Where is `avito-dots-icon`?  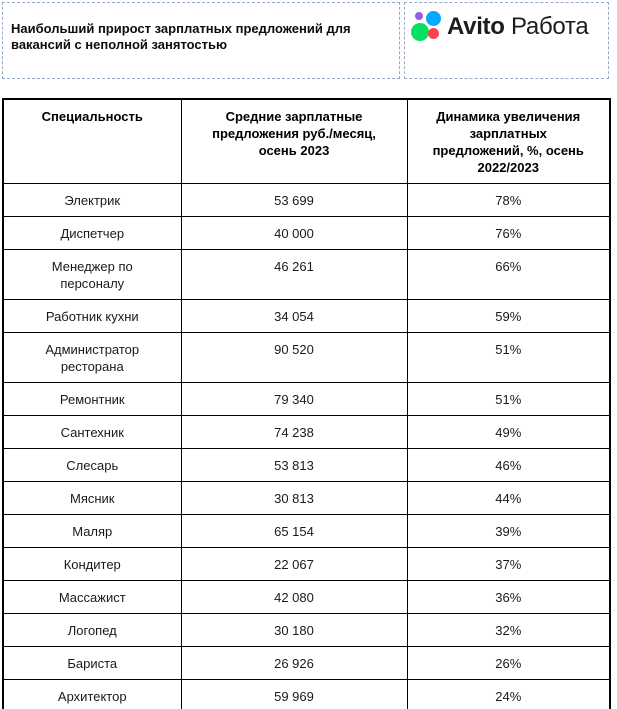 avito-dots-icon is located at coordinates (426, 26).